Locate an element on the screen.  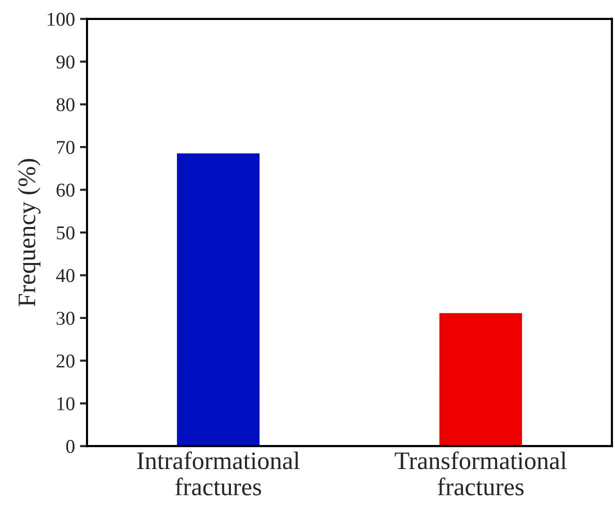
y-tick-label: 100 is located at coordinates (61, 19).